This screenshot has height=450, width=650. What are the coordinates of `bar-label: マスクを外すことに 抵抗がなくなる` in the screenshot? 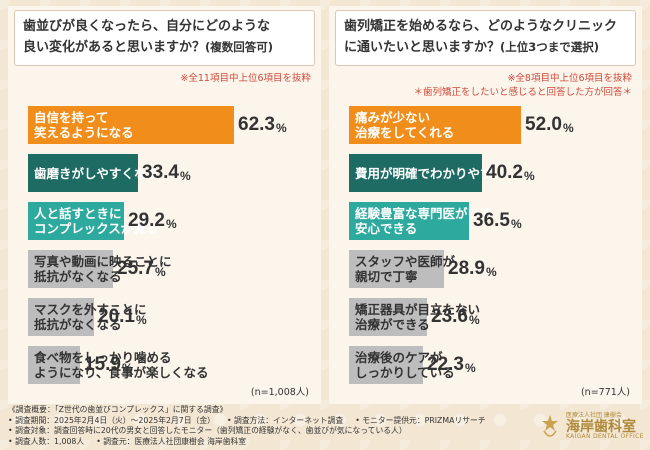 It's located at (90, 317).